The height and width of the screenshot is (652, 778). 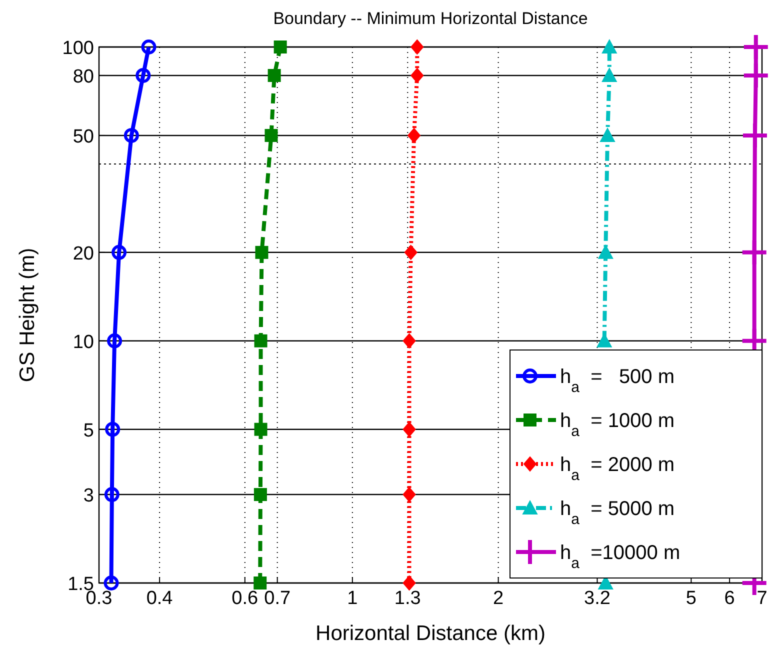 I want to click on legend-label: h$_{a}$ = 1000 m, so click(x=617, y=425).